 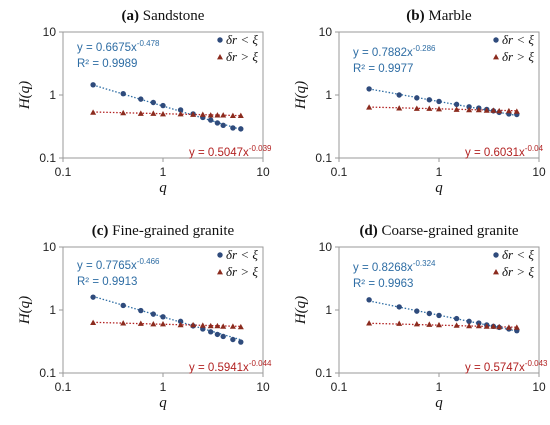 What do you see at coordinates (495, 368) in the screenshot?
I see `fit-equation-base: y = 0.5747x` at bounding box center [495, 368].